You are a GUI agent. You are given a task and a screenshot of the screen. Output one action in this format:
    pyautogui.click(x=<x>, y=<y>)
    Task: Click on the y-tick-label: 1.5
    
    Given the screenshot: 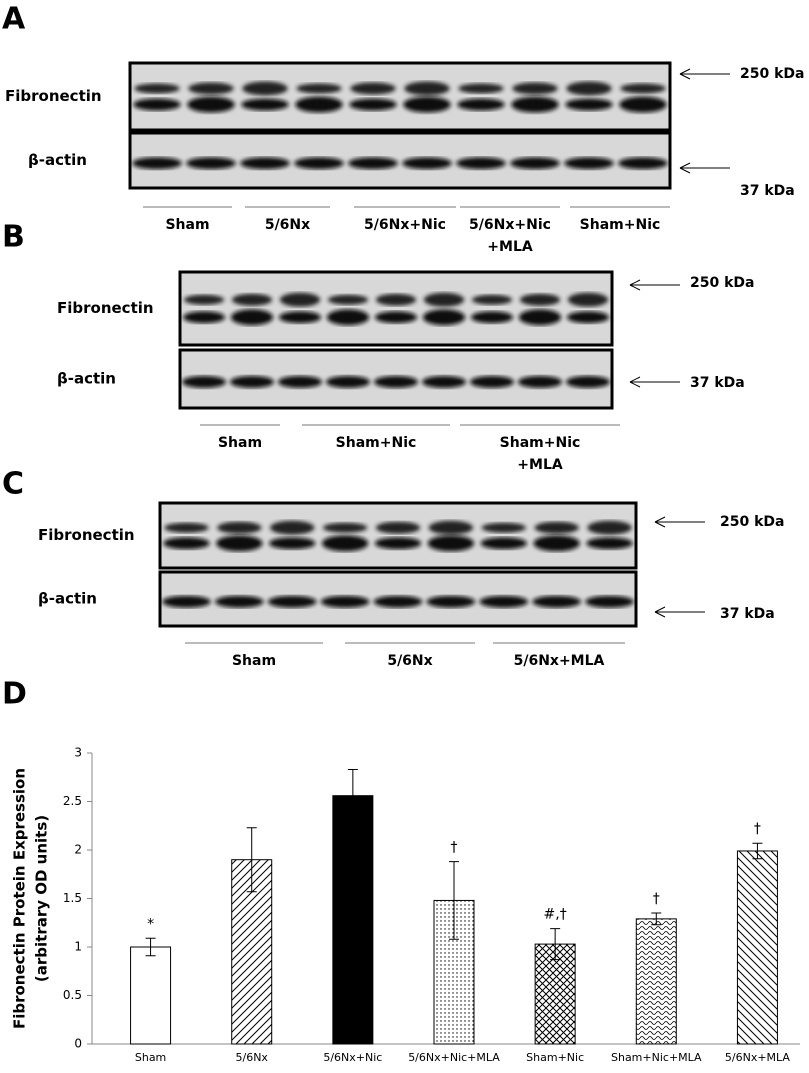 What is the action you would take?
    pyautogui.click(x=72, y=898)
    